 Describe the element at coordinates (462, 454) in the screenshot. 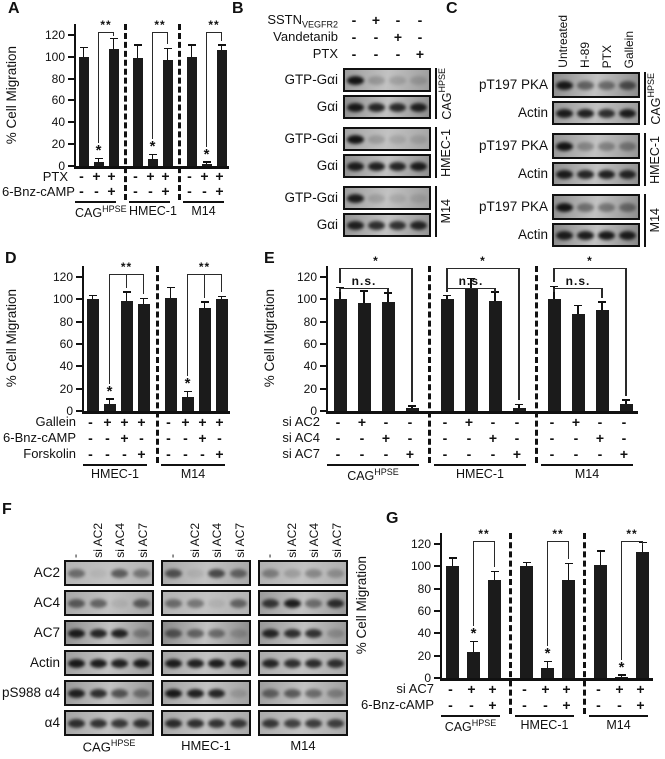

I see `treatment-row: si AC7- - - + - - - + - - - +` at that location.